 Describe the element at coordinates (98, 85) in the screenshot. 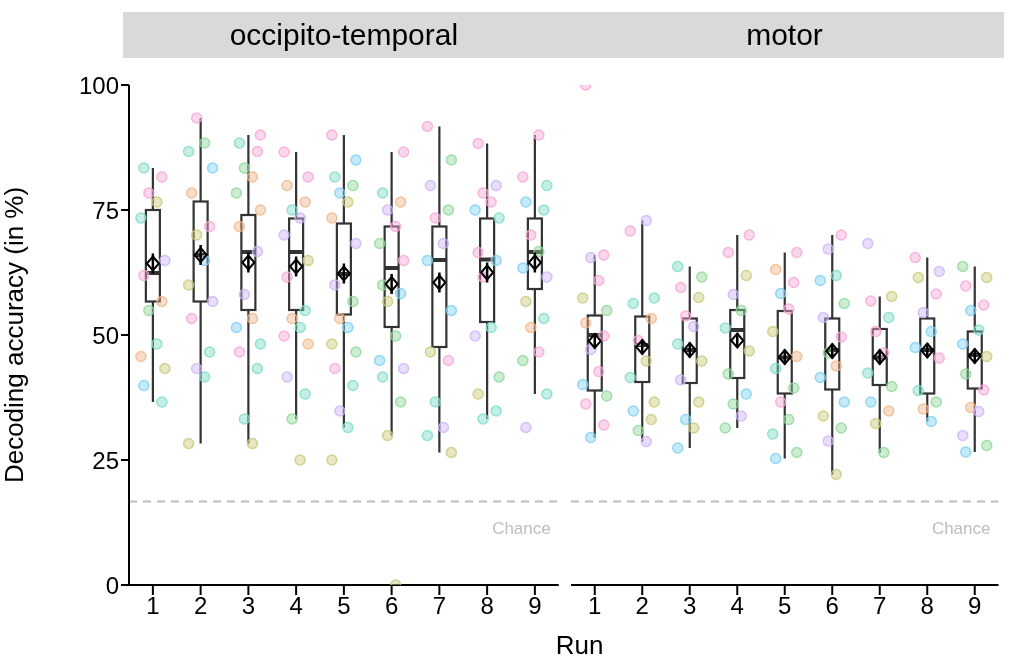

I see `y-tick-label: 100` at that location.